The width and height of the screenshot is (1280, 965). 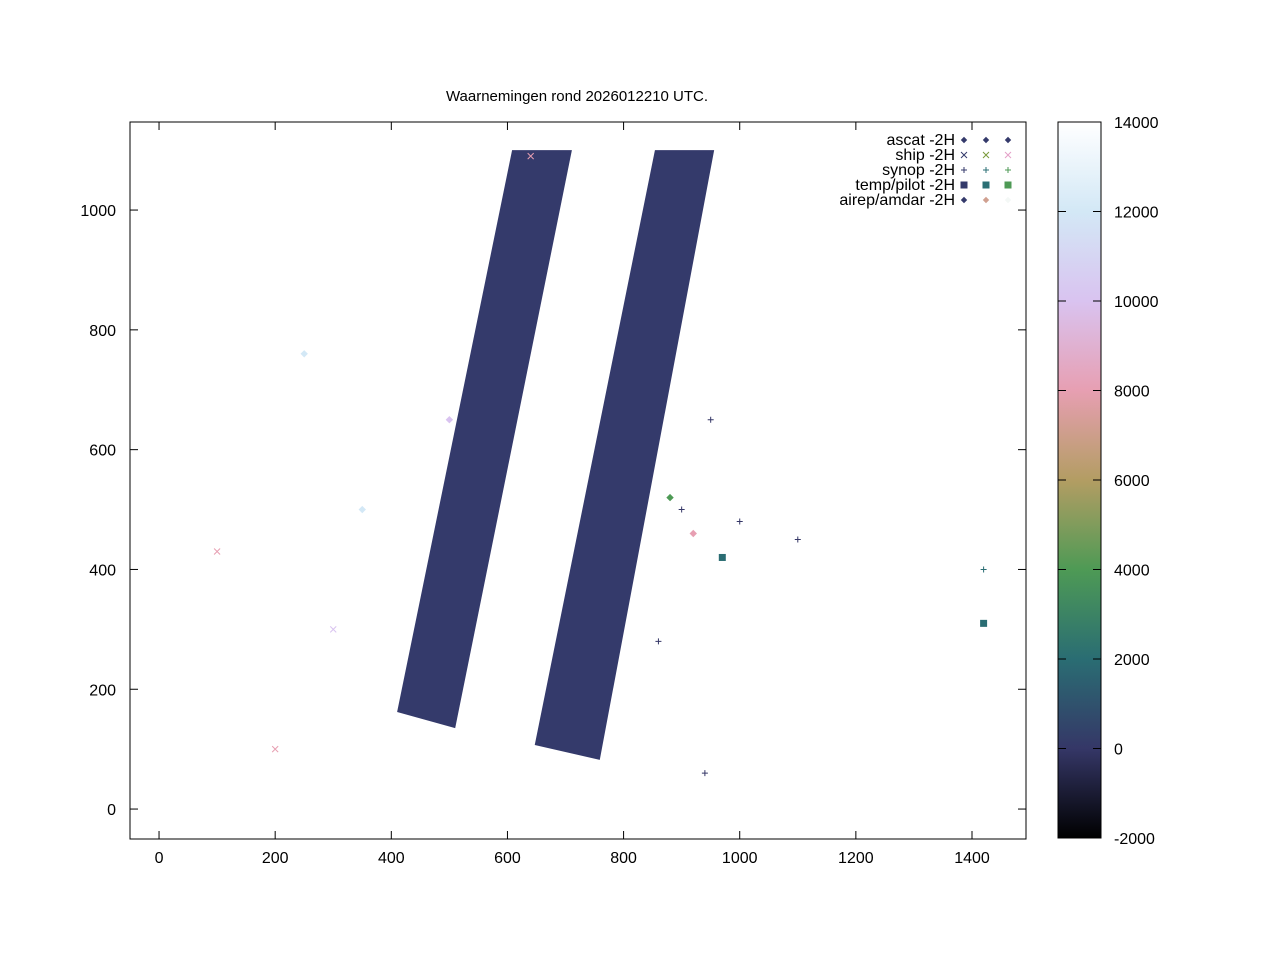 What do you see at coordinates (507, 858) in the screenshot?
I see `x-tick-label: 600` at bounding box center [507, 858].